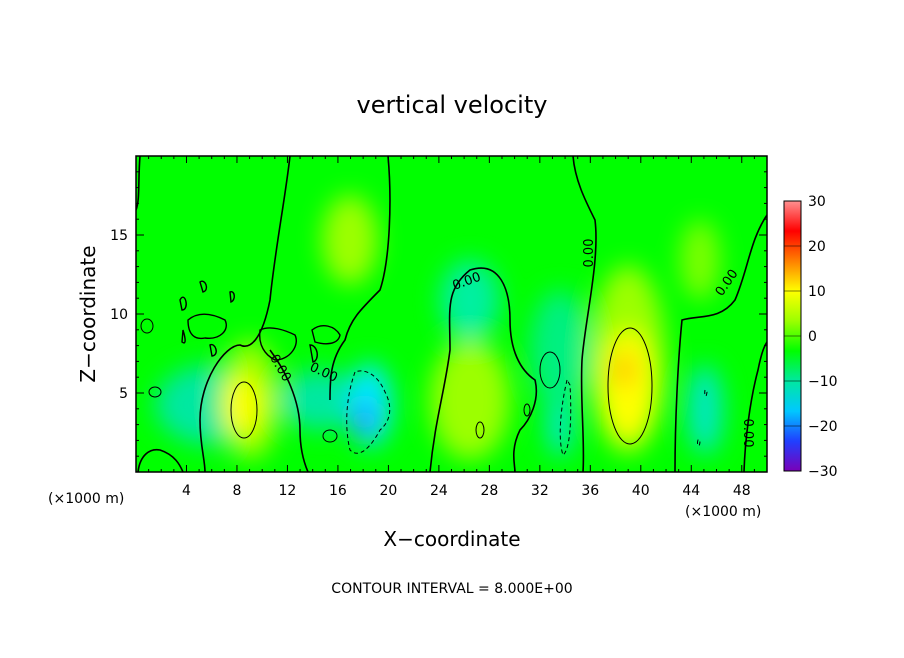  I want to click on colorbar-tick-label: 30, so click(817, 202).